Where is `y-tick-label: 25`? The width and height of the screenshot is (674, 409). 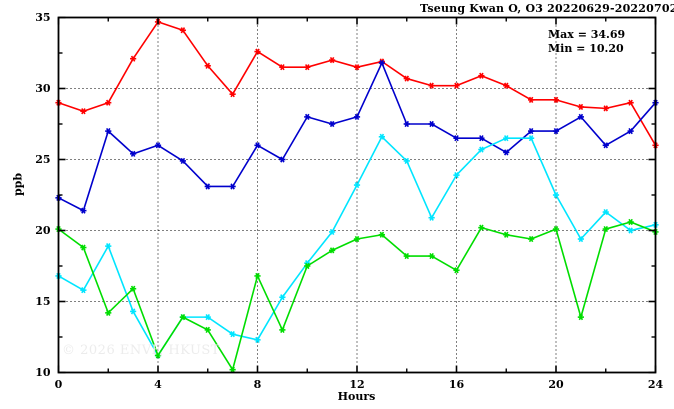
y-tick-label: 25 is located at coordinates (43, 159).